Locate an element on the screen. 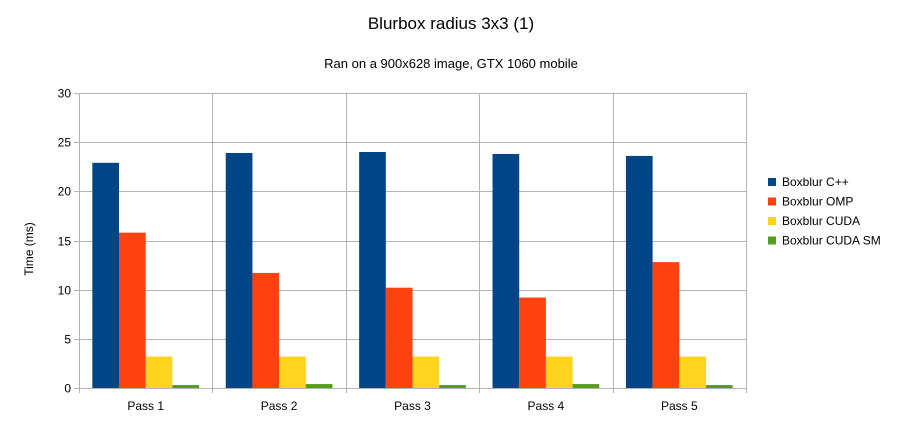 Image resolution: width=902 pixels, height=422 pixels. legend-label: Boxblur C++ is located at coordinates (815, 182).